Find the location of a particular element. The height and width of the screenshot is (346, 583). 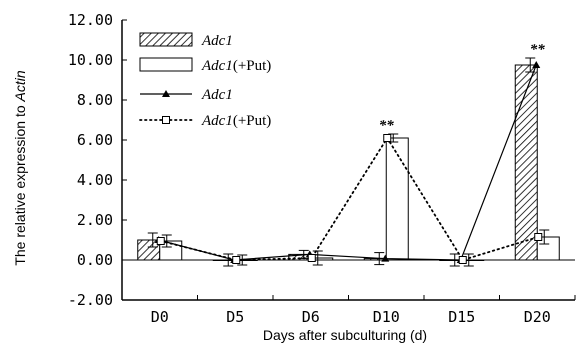

x-tick-label: D15 is located at coordinates (461, 317).